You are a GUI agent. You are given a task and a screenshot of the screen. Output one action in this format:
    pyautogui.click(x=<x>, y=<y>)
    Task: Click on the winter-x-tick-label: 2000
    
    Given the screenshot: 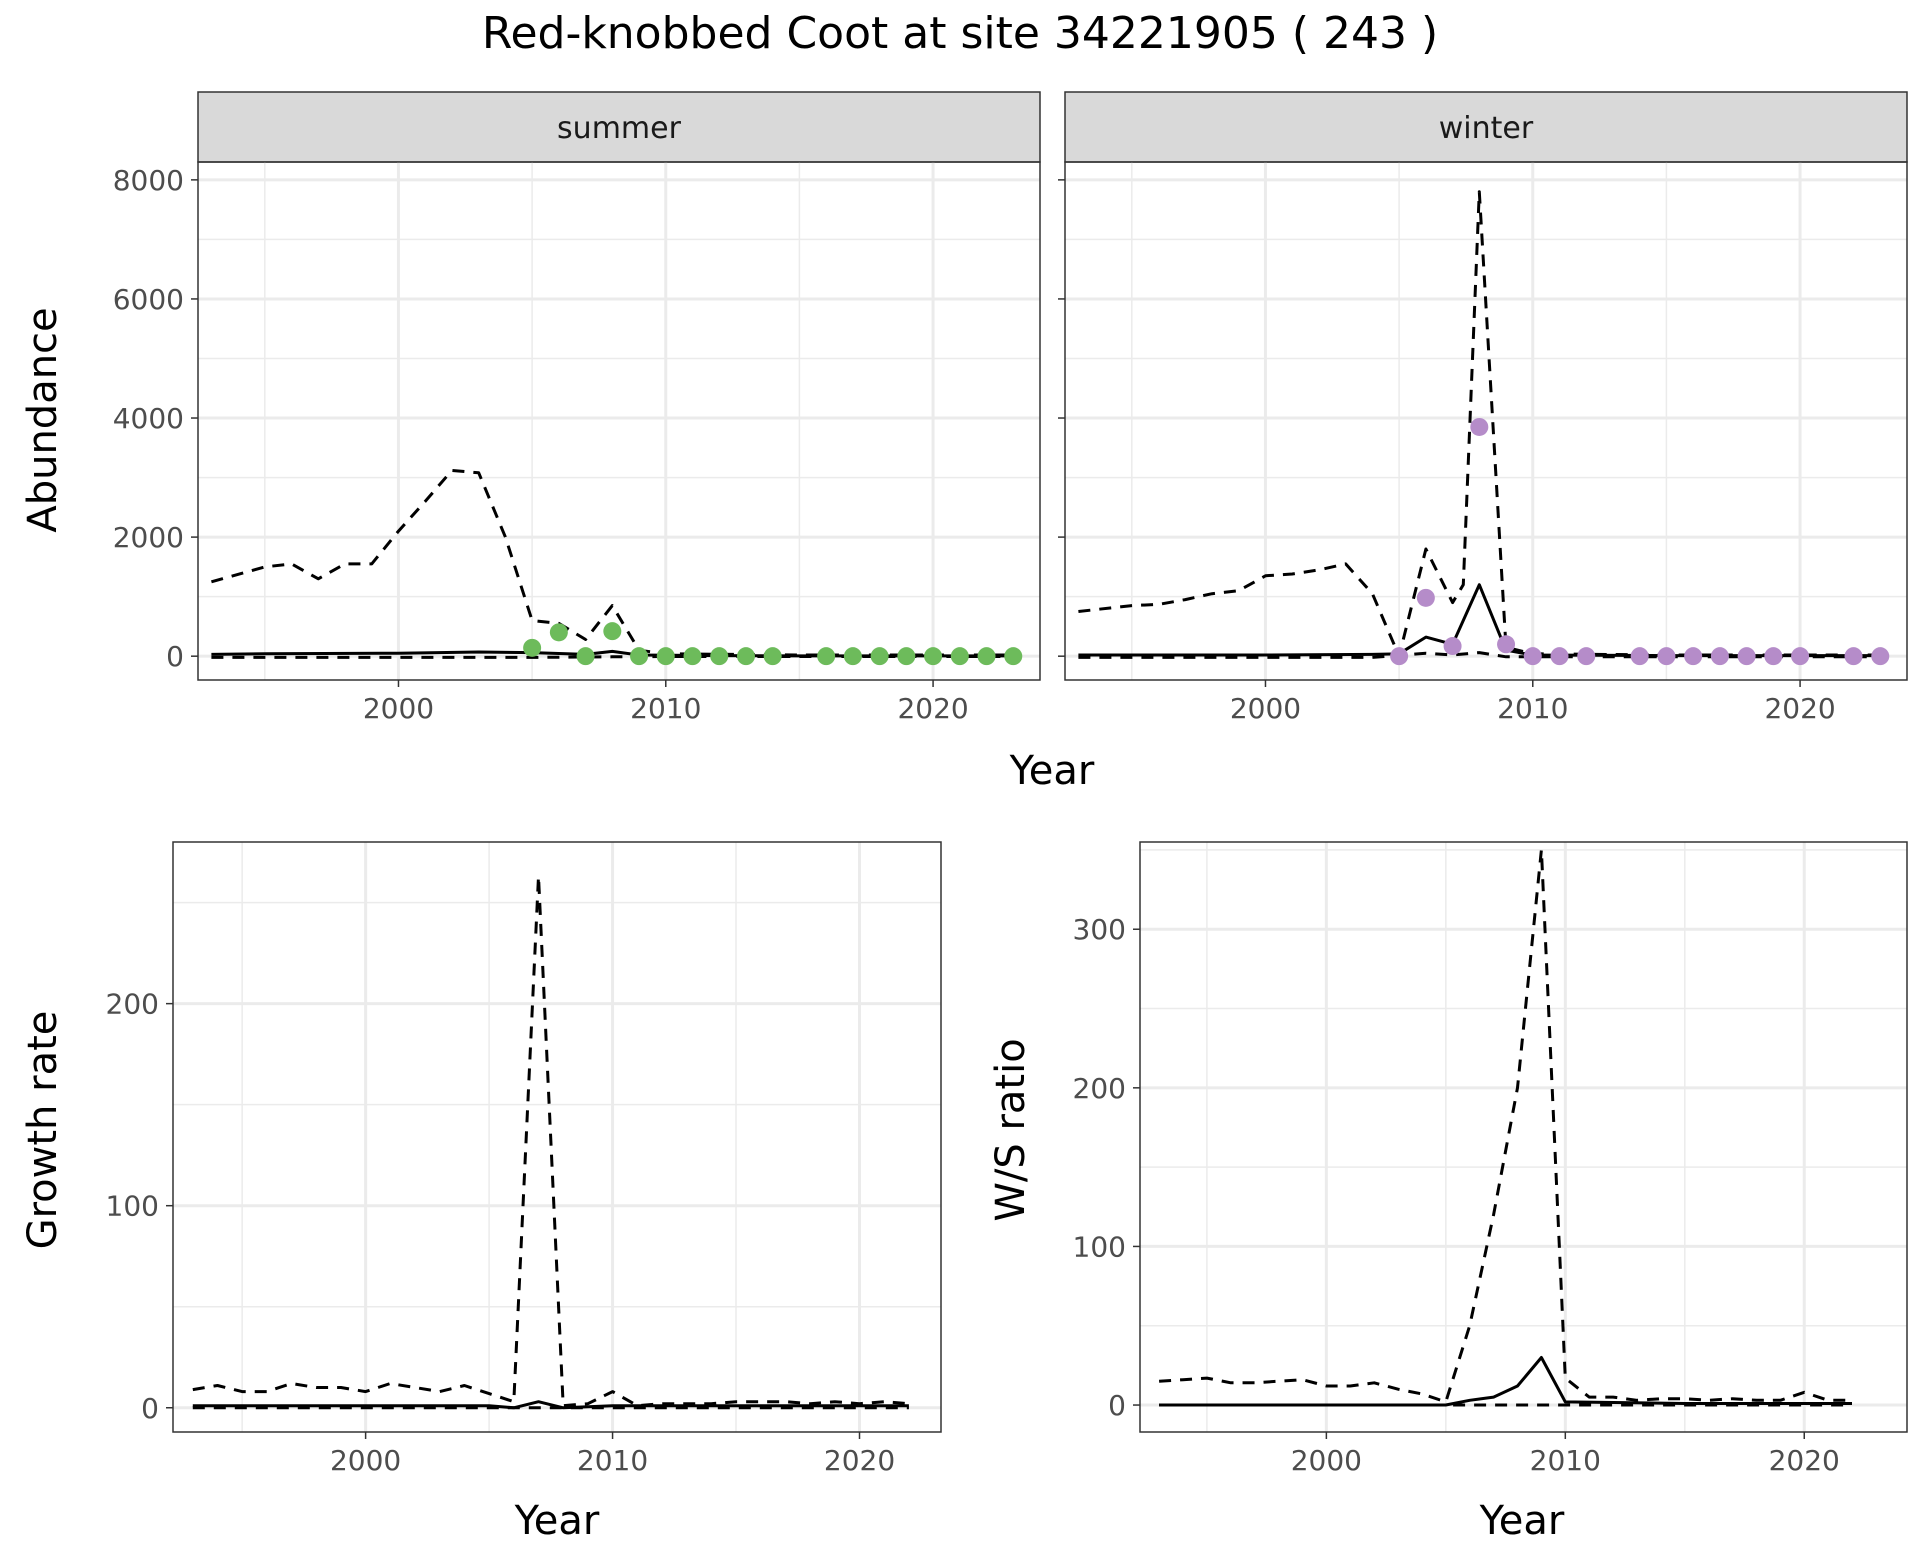 What is the action you would take?
    pyautogui.click(x=1265, y=708)
    